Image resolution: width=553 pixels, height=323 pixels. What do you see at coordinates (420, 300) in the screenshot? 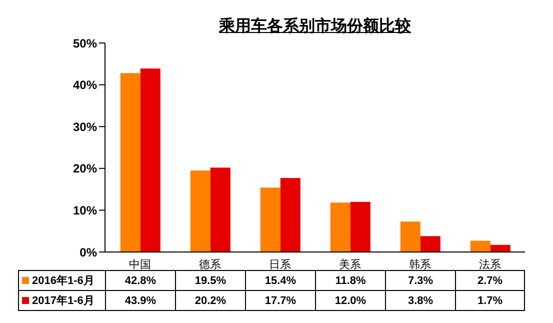
I see `data-label: 3.8%` at bounding box center [420, 300].